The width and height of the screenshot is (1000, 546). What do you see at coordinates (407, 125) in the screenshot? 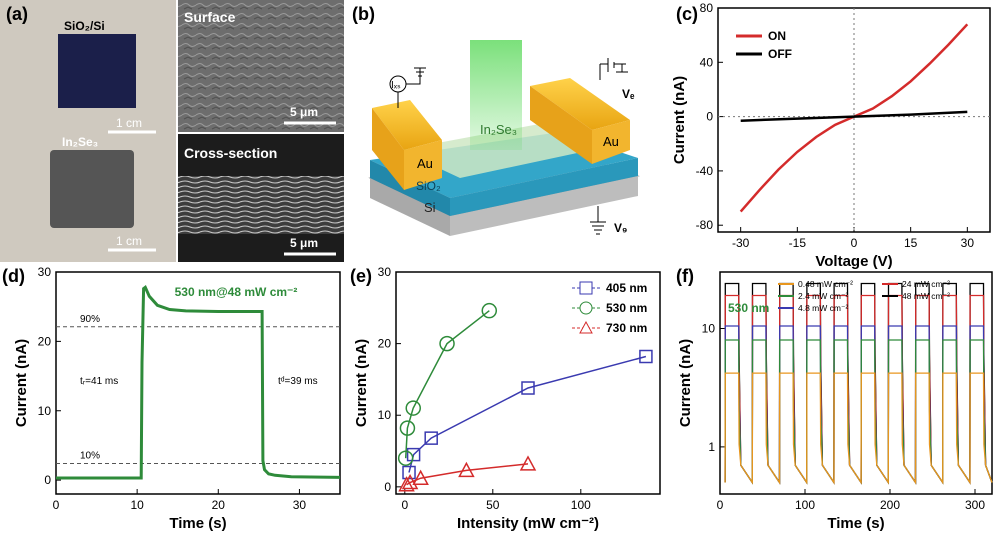
I see `au-left-top` at bounding box center [407, 125].